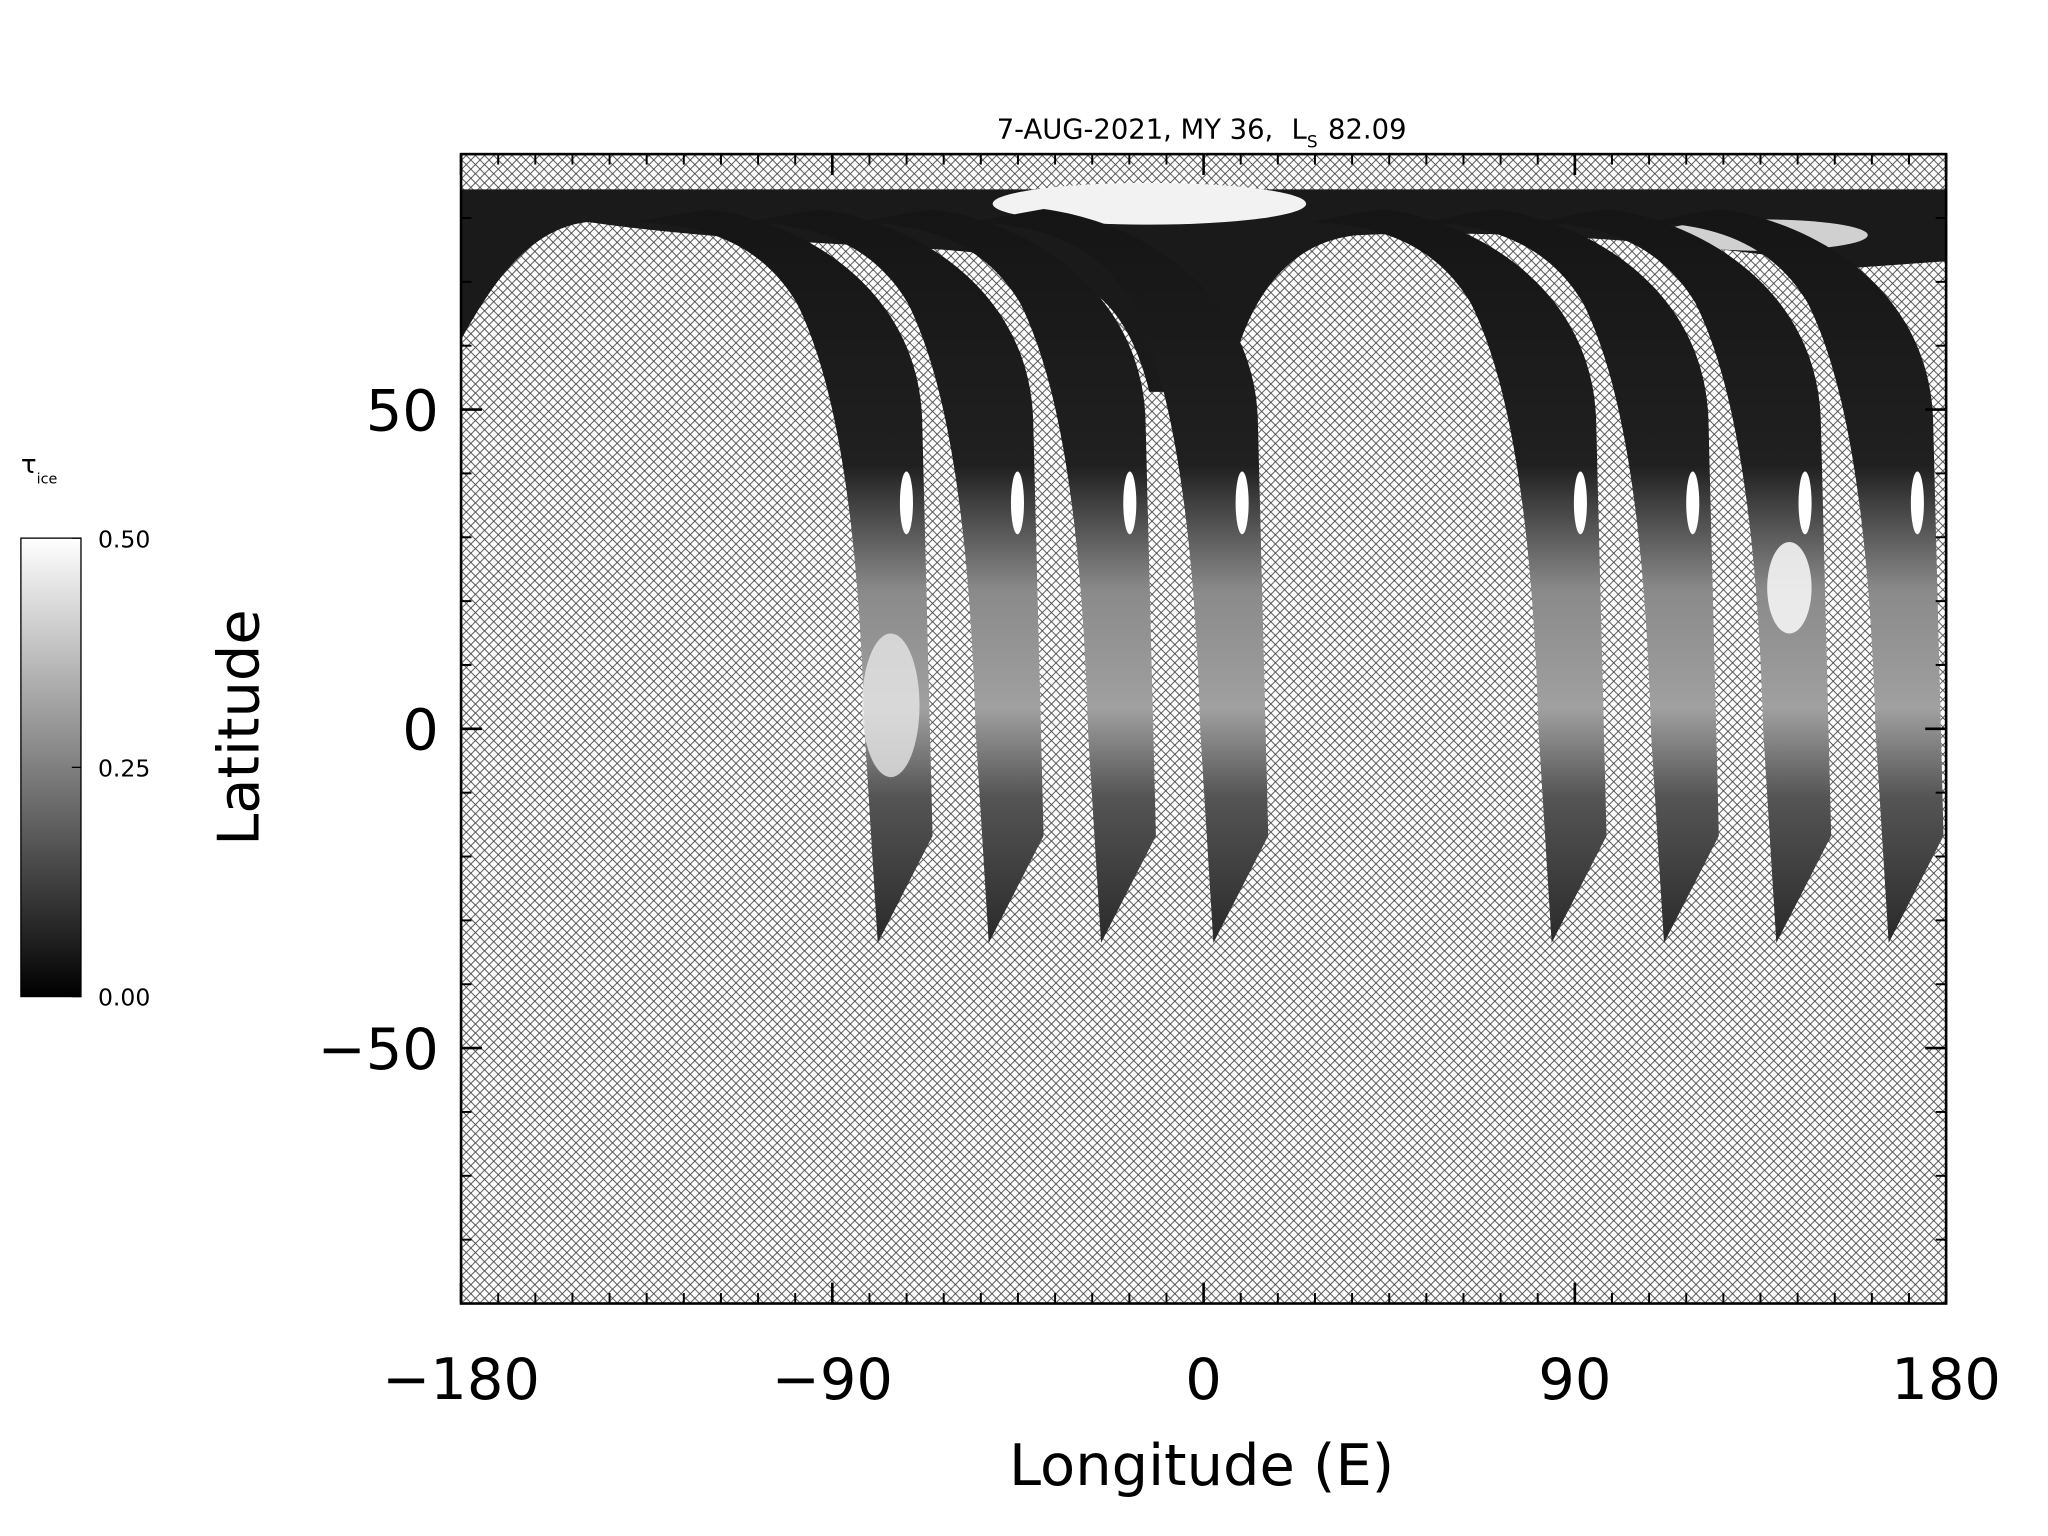 Image resolution: width=2048 pixels, height=1536 pixels. Describe the element at coordinates (47, 479) in the screenshot. I see `colorbar-subscript: ice` at that location.